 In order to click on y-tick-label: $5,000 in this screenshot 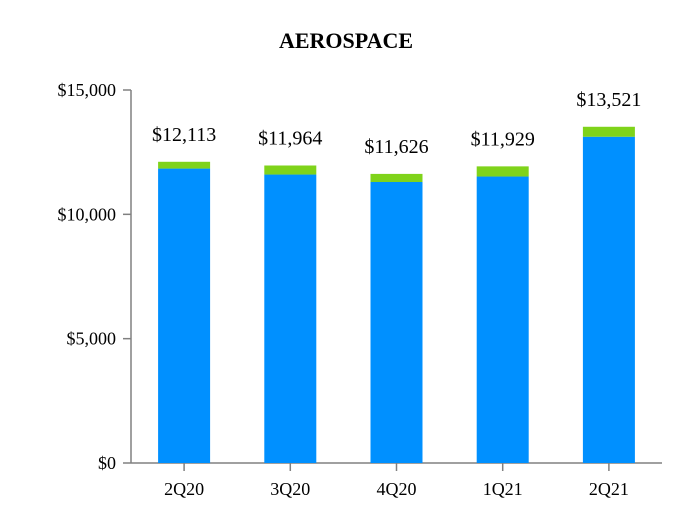, I will do `click(92, 339)`.